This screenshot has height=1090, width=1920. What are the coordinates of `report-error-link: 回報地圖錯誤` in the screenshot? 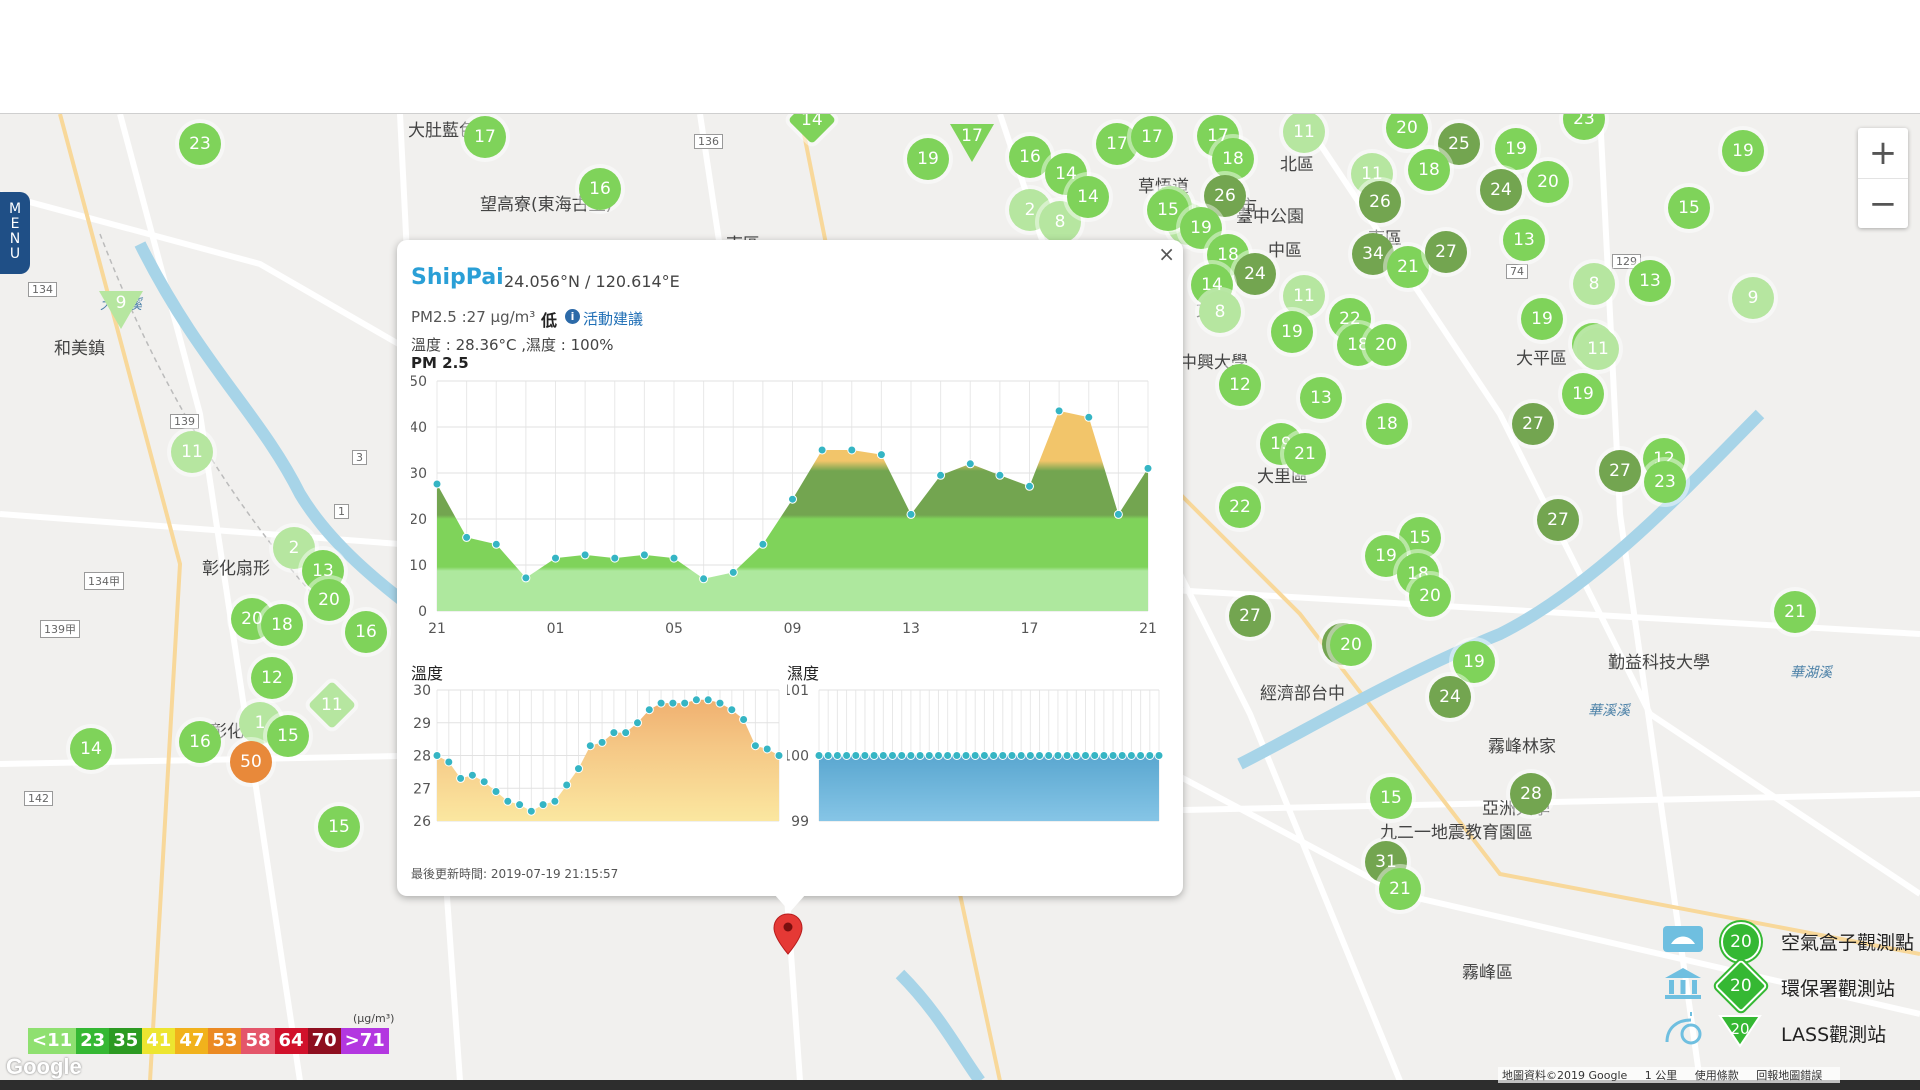 It's located at (1789, 1075).